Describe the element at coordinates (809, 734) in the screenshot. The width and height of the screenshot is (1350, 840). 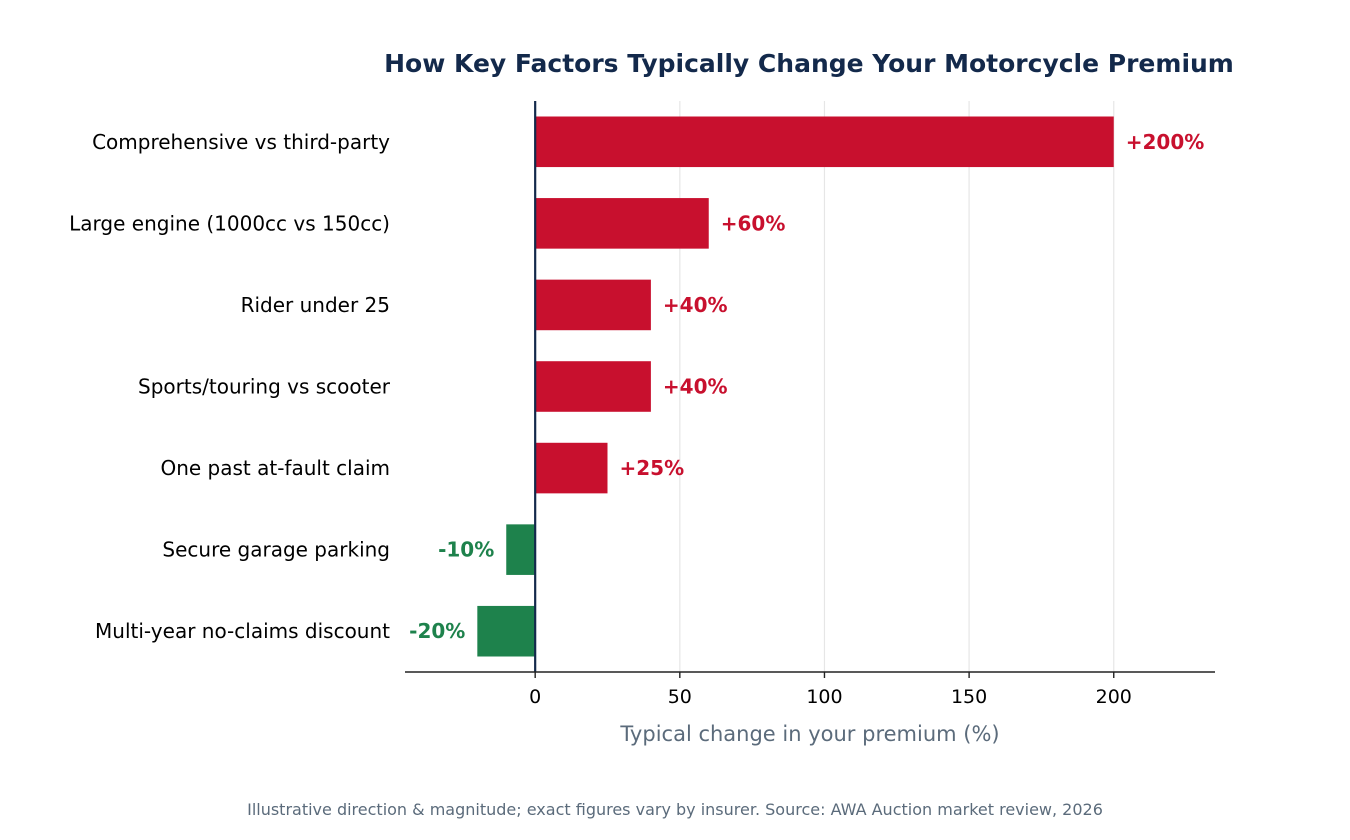
I see `x-axis-label: Typical change in your premium (%)` at that location.